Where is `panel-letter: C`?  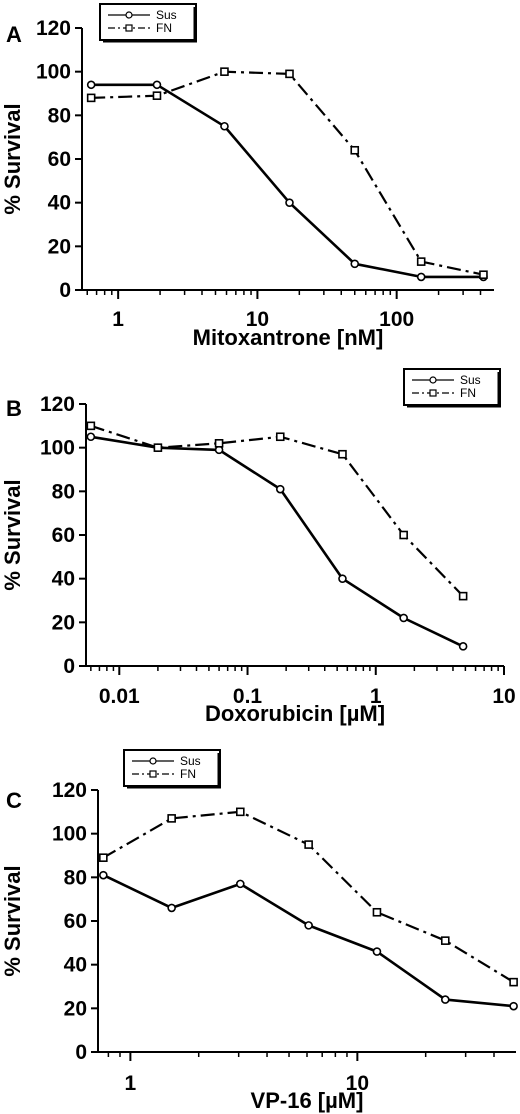 panel-letter: C is located at coordinates (14, 800).